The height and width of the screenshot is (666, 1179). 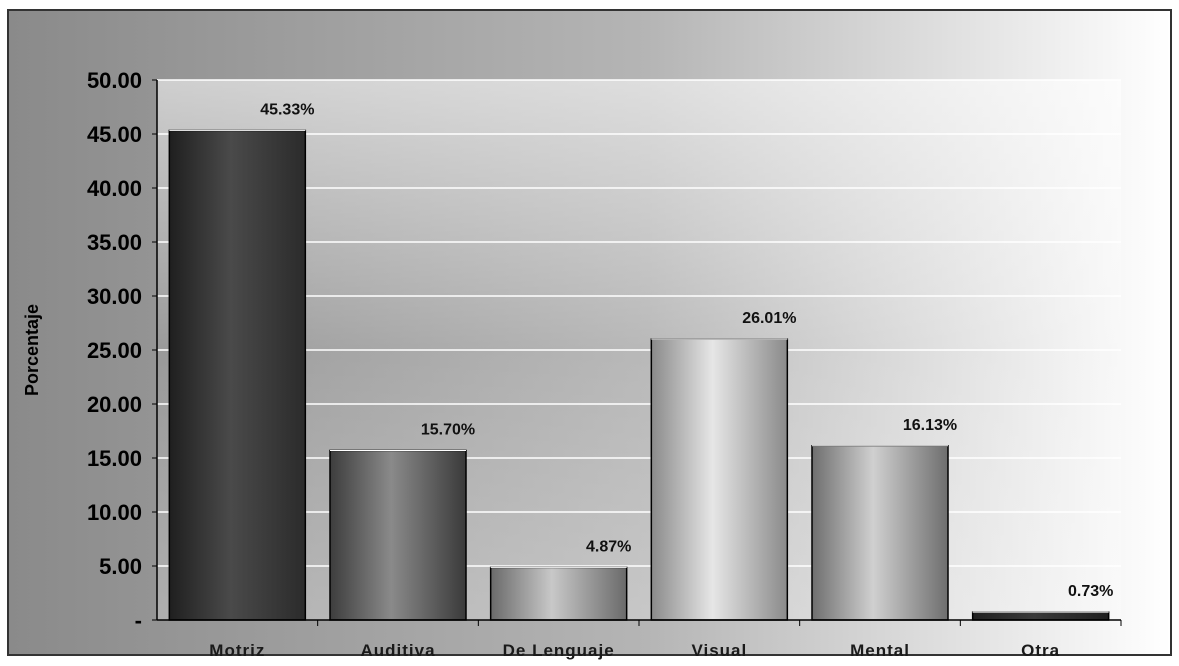 I want to click on x-tick-label: Mental, so click(x=880, y=650).